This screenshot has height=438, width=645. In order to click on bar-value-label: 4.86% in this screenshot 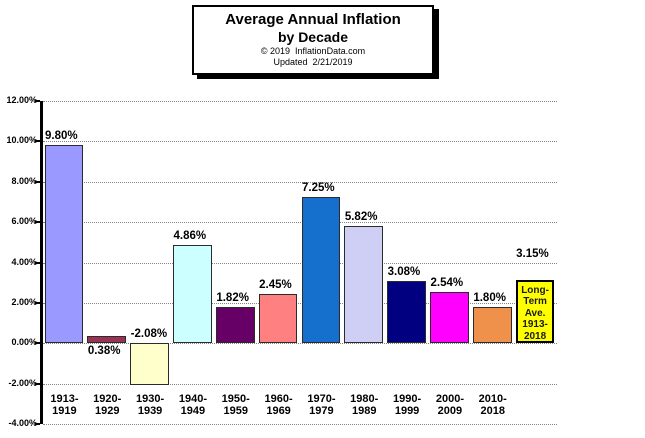, I will do `click(190, 236)`.